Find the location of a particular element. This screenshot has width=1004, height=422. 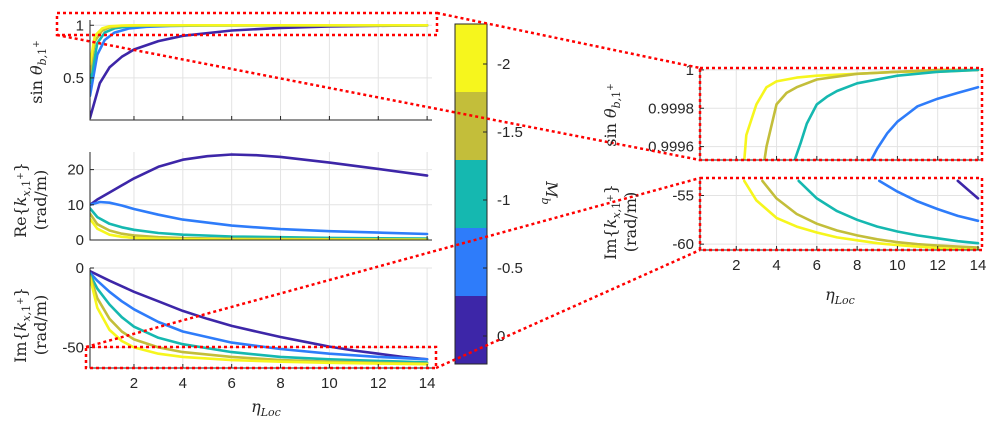

y-tick-label: -60 is located at coordinates (683, 244).